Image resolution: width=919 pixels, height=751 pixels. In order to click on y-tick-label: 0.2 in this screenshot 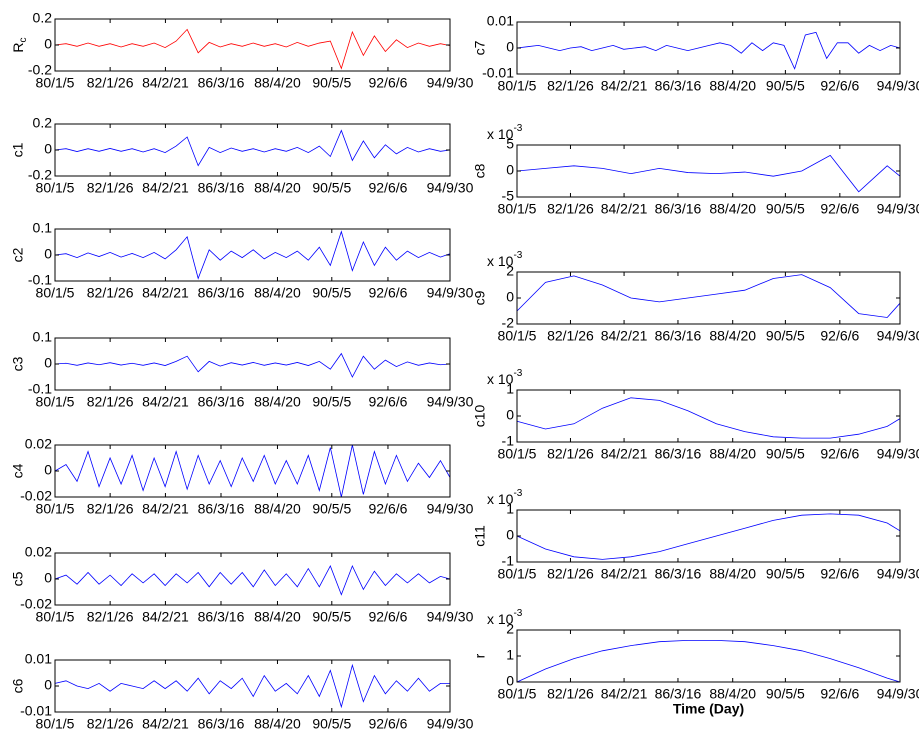, I will do `click(43, 18)`.